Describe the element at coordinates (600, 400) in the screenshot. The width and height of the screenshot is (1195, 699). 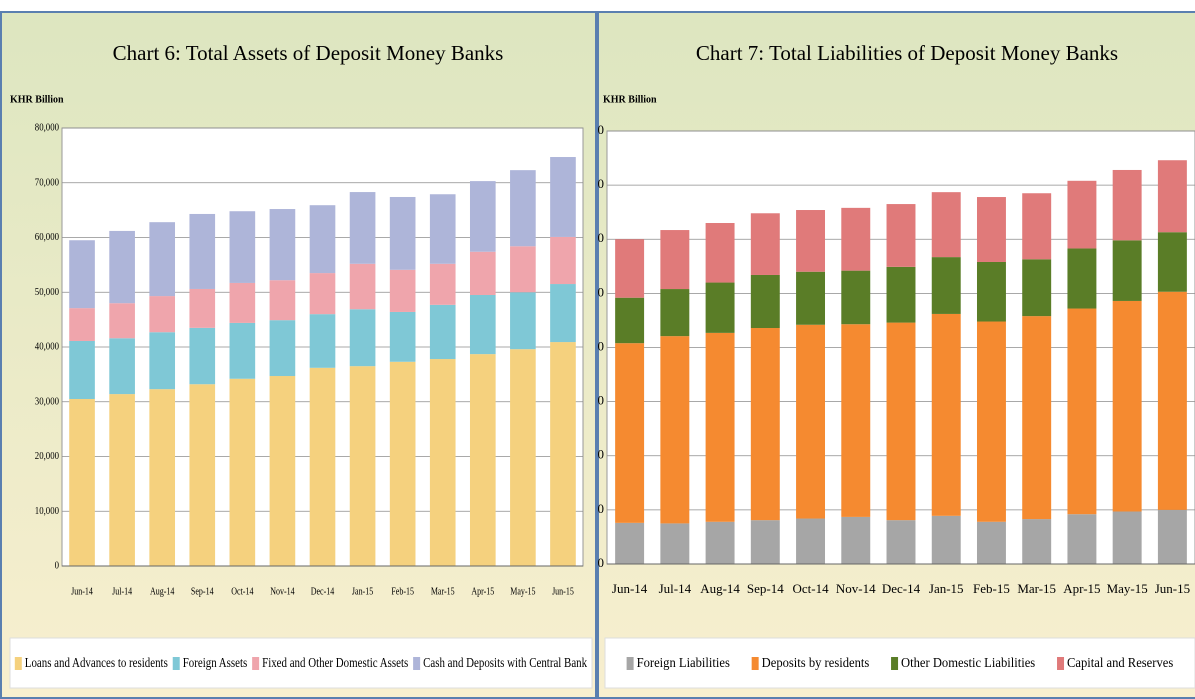
I see `y-tick-label: 30,000` at that location.